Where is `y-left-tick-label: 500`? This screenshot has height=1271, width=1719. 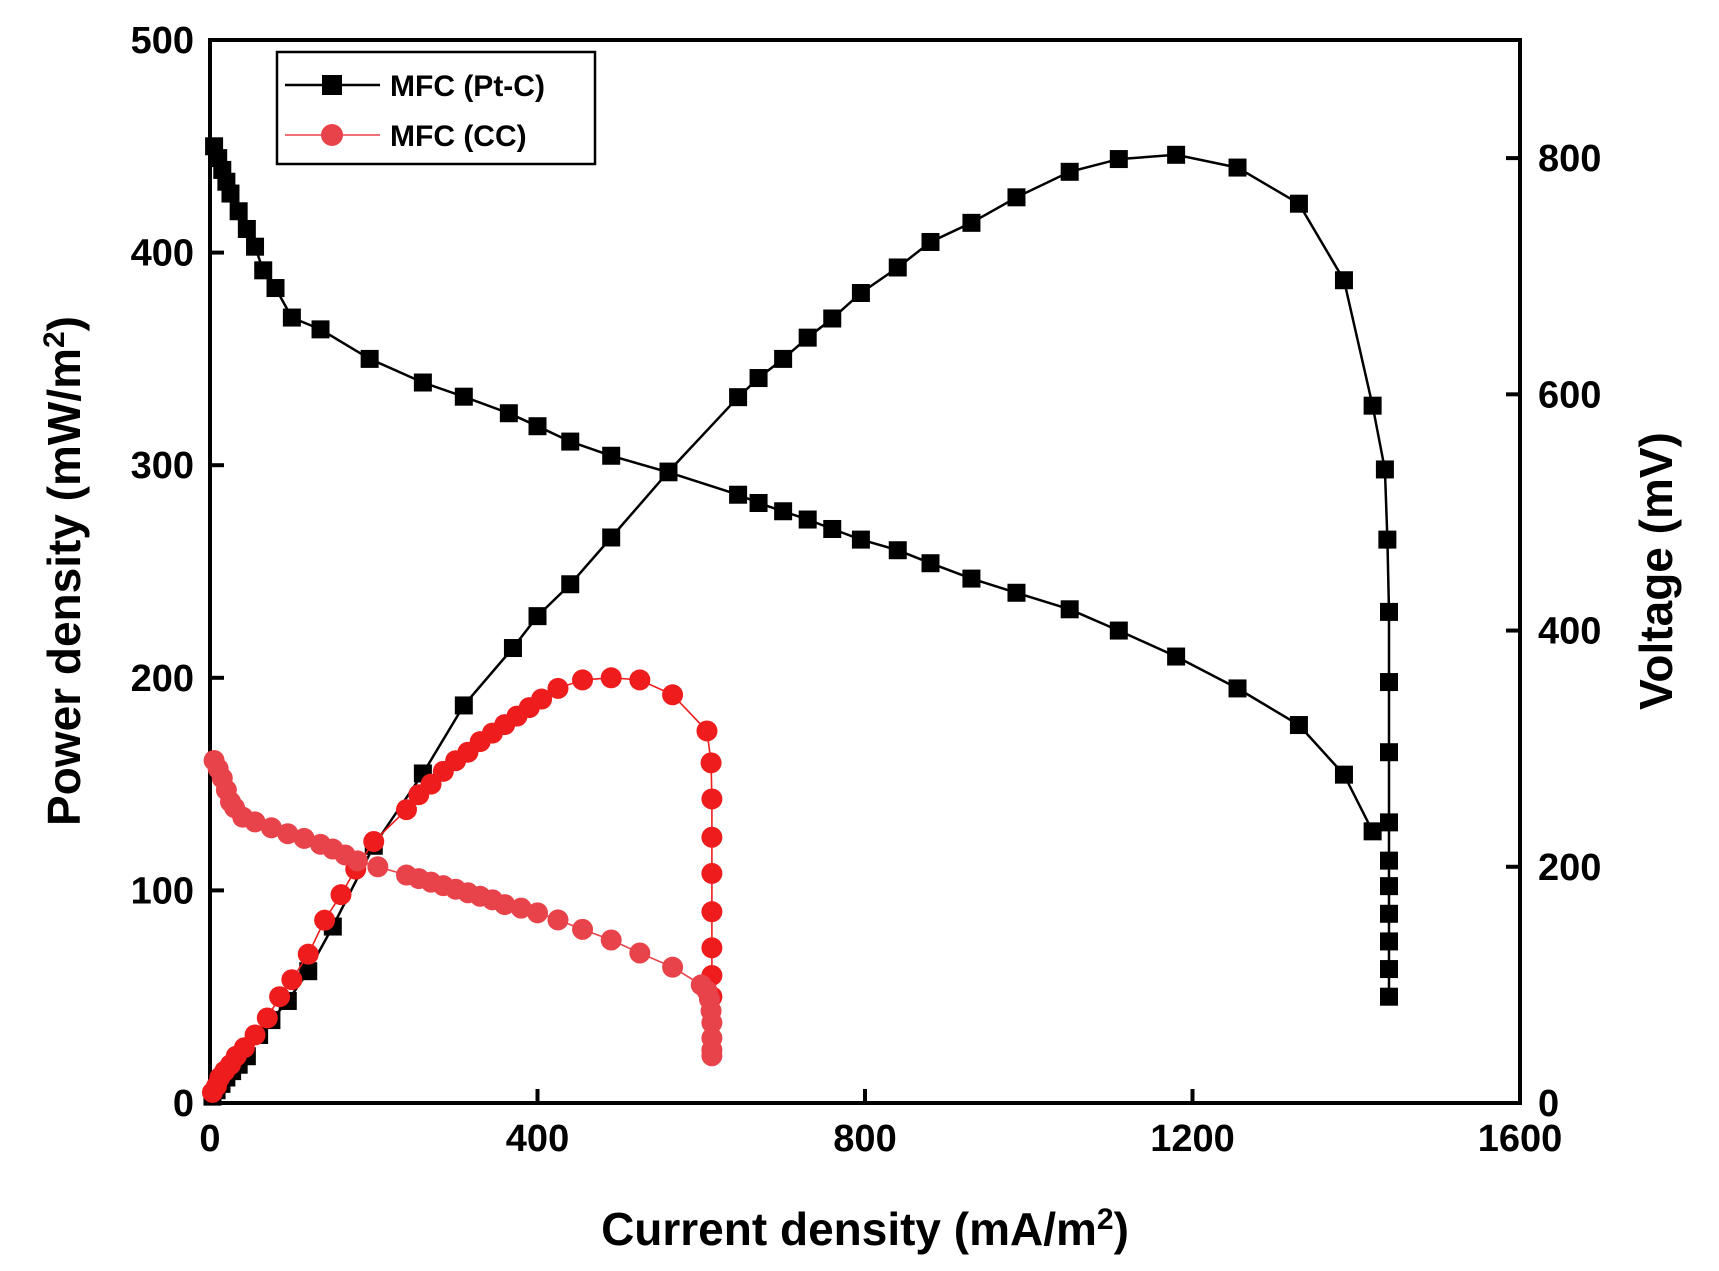
y-left-tick-label: 500 is located at coordinates (162, 41).